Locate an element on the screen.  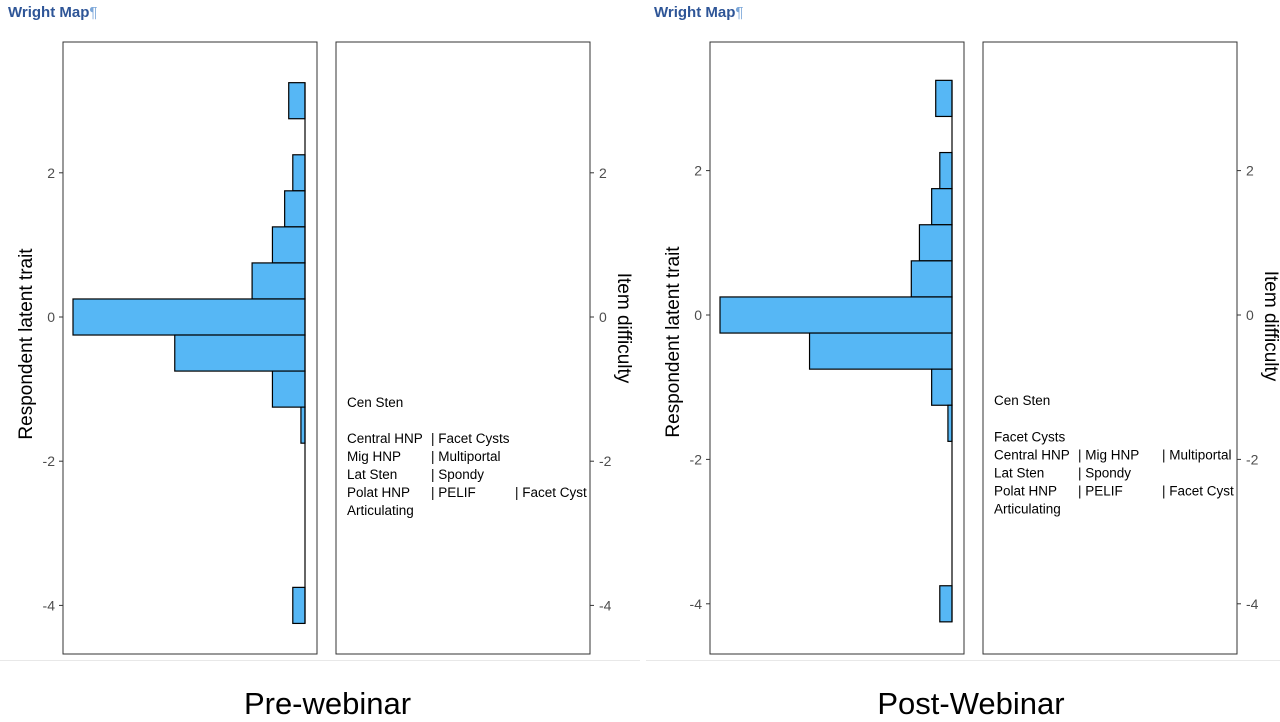
item-label: | Mig HNP is located at coordinates (1108, 454).